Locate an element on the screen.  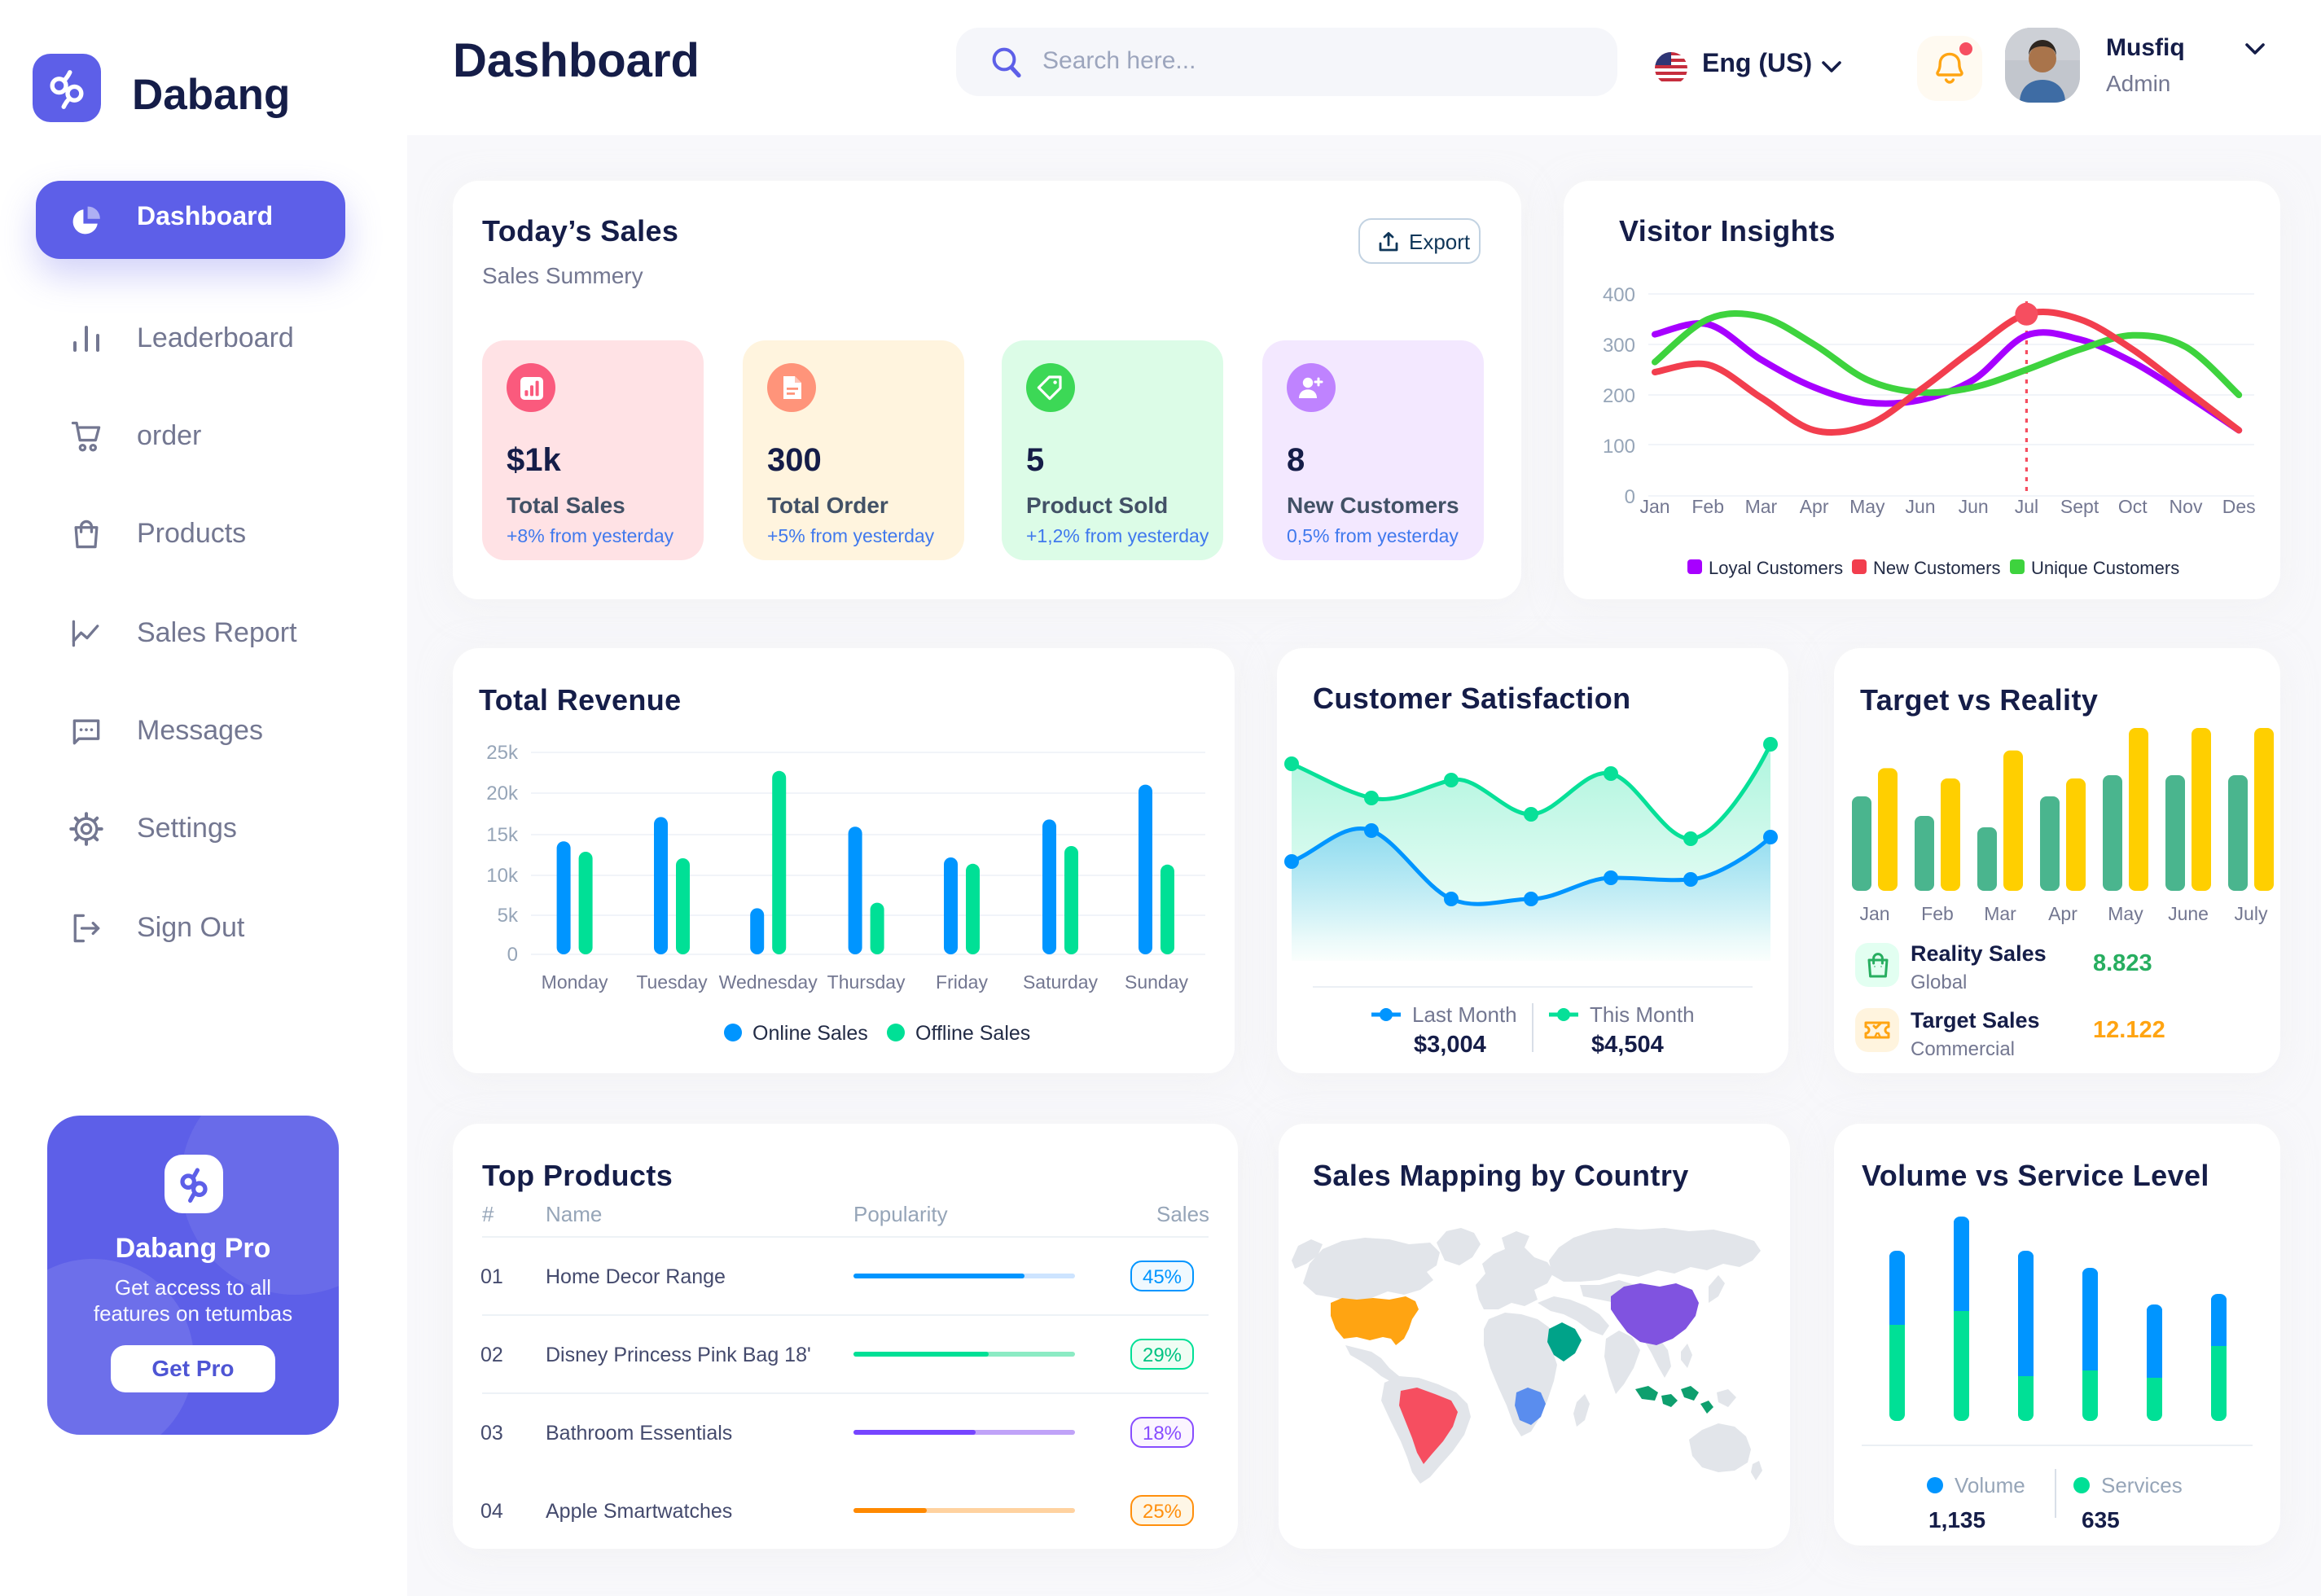
svg-text: 635 is located at coordinates (2101, 1519).